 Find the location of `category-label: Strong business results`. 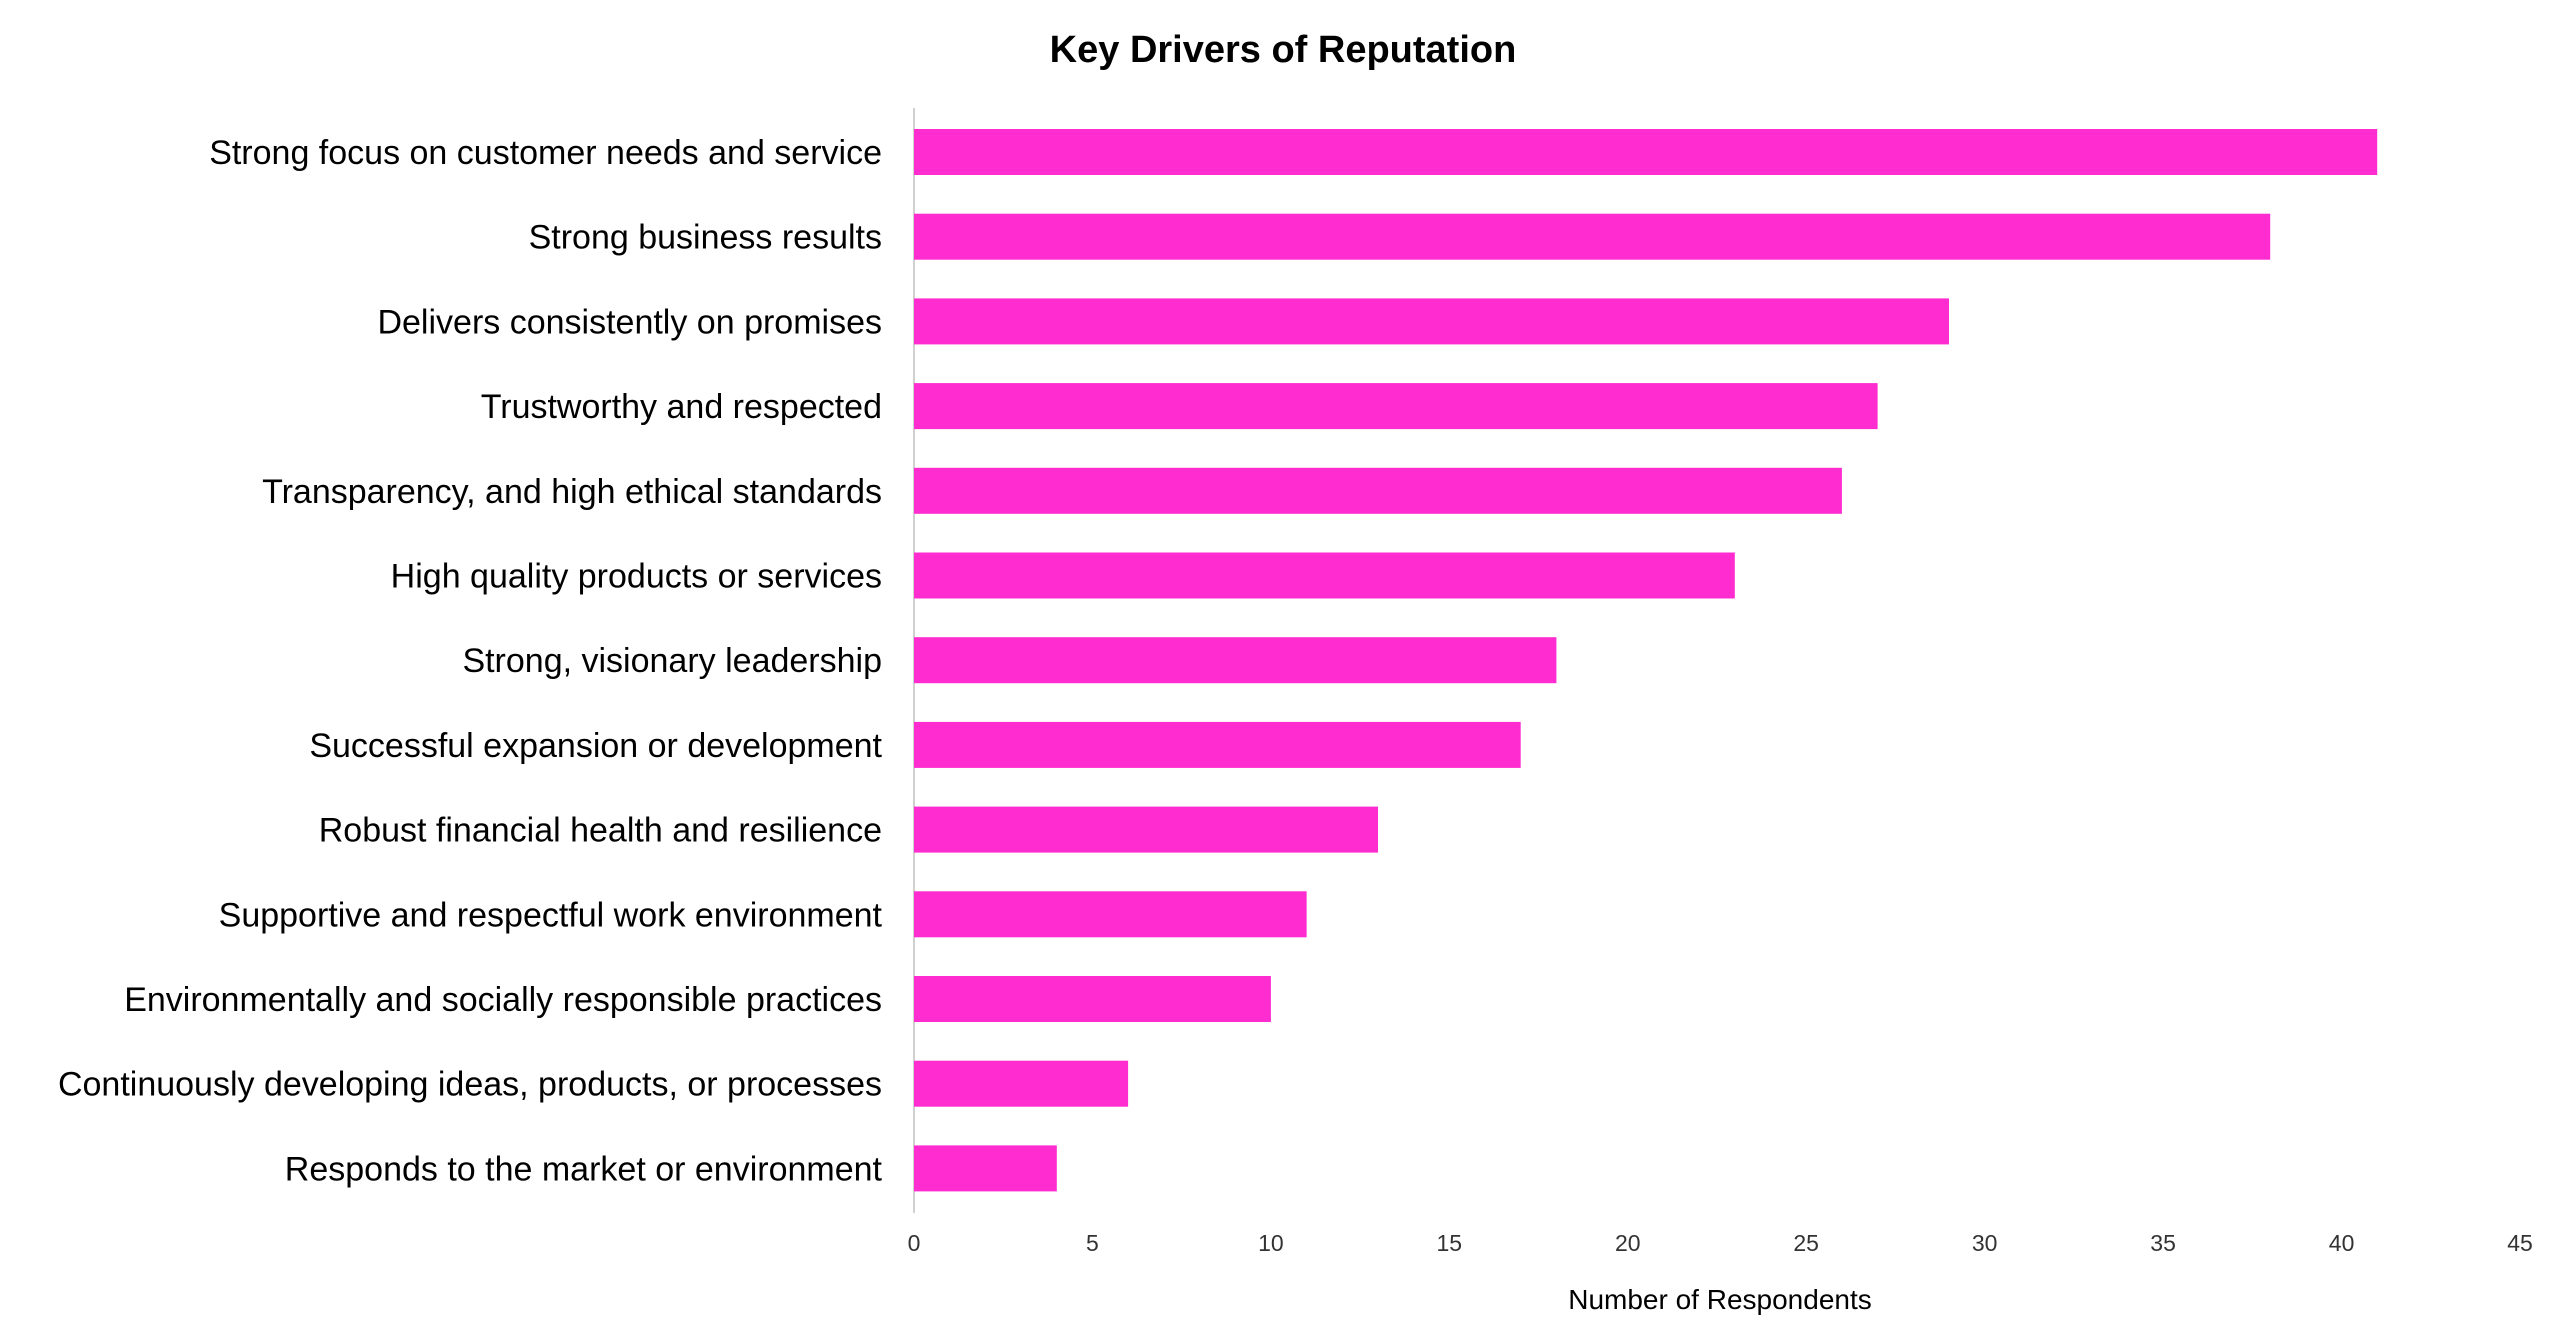

category-label: Strong business results is located at coordinates (705, 238).